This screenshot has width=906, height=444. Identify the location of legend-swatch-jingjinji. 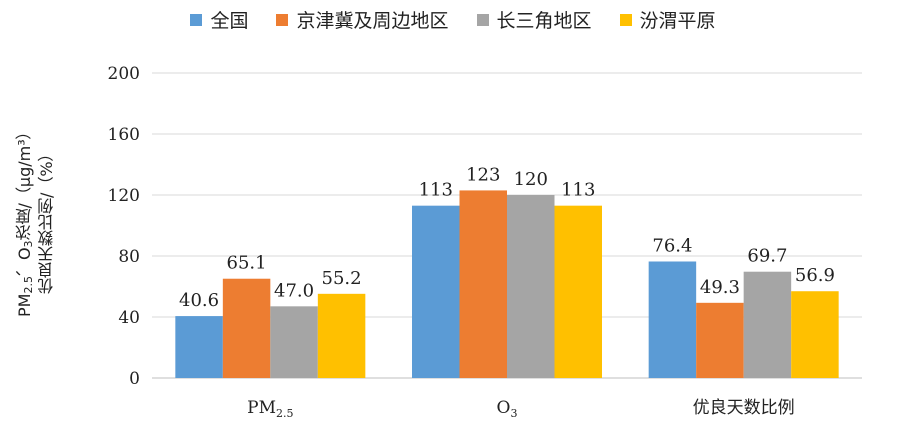
(282, 19).